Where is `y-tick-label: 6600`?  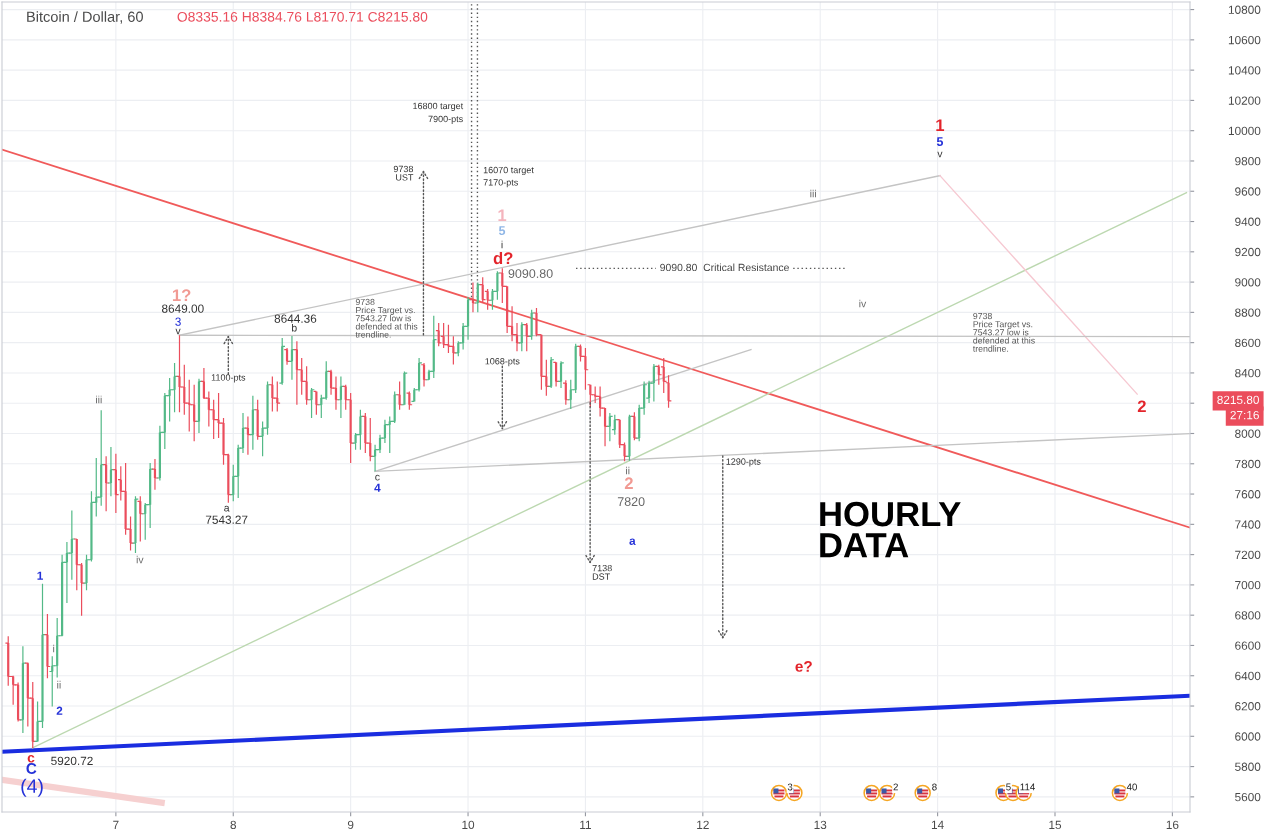
y-tick-label: 6600 is located at coordinates (1248, 645).